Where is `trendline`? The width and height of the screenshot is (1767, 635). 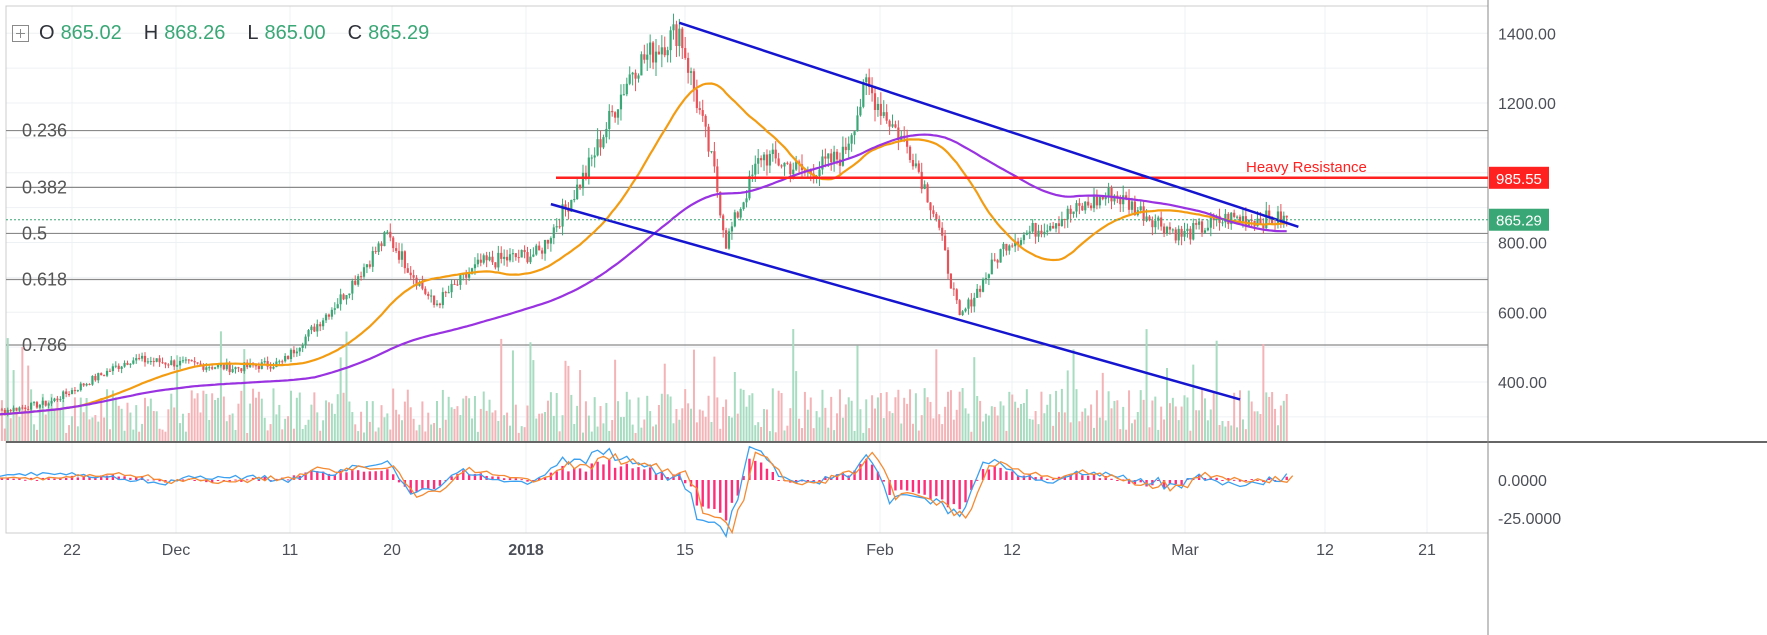
trendline is located at coordinates (895, 301).